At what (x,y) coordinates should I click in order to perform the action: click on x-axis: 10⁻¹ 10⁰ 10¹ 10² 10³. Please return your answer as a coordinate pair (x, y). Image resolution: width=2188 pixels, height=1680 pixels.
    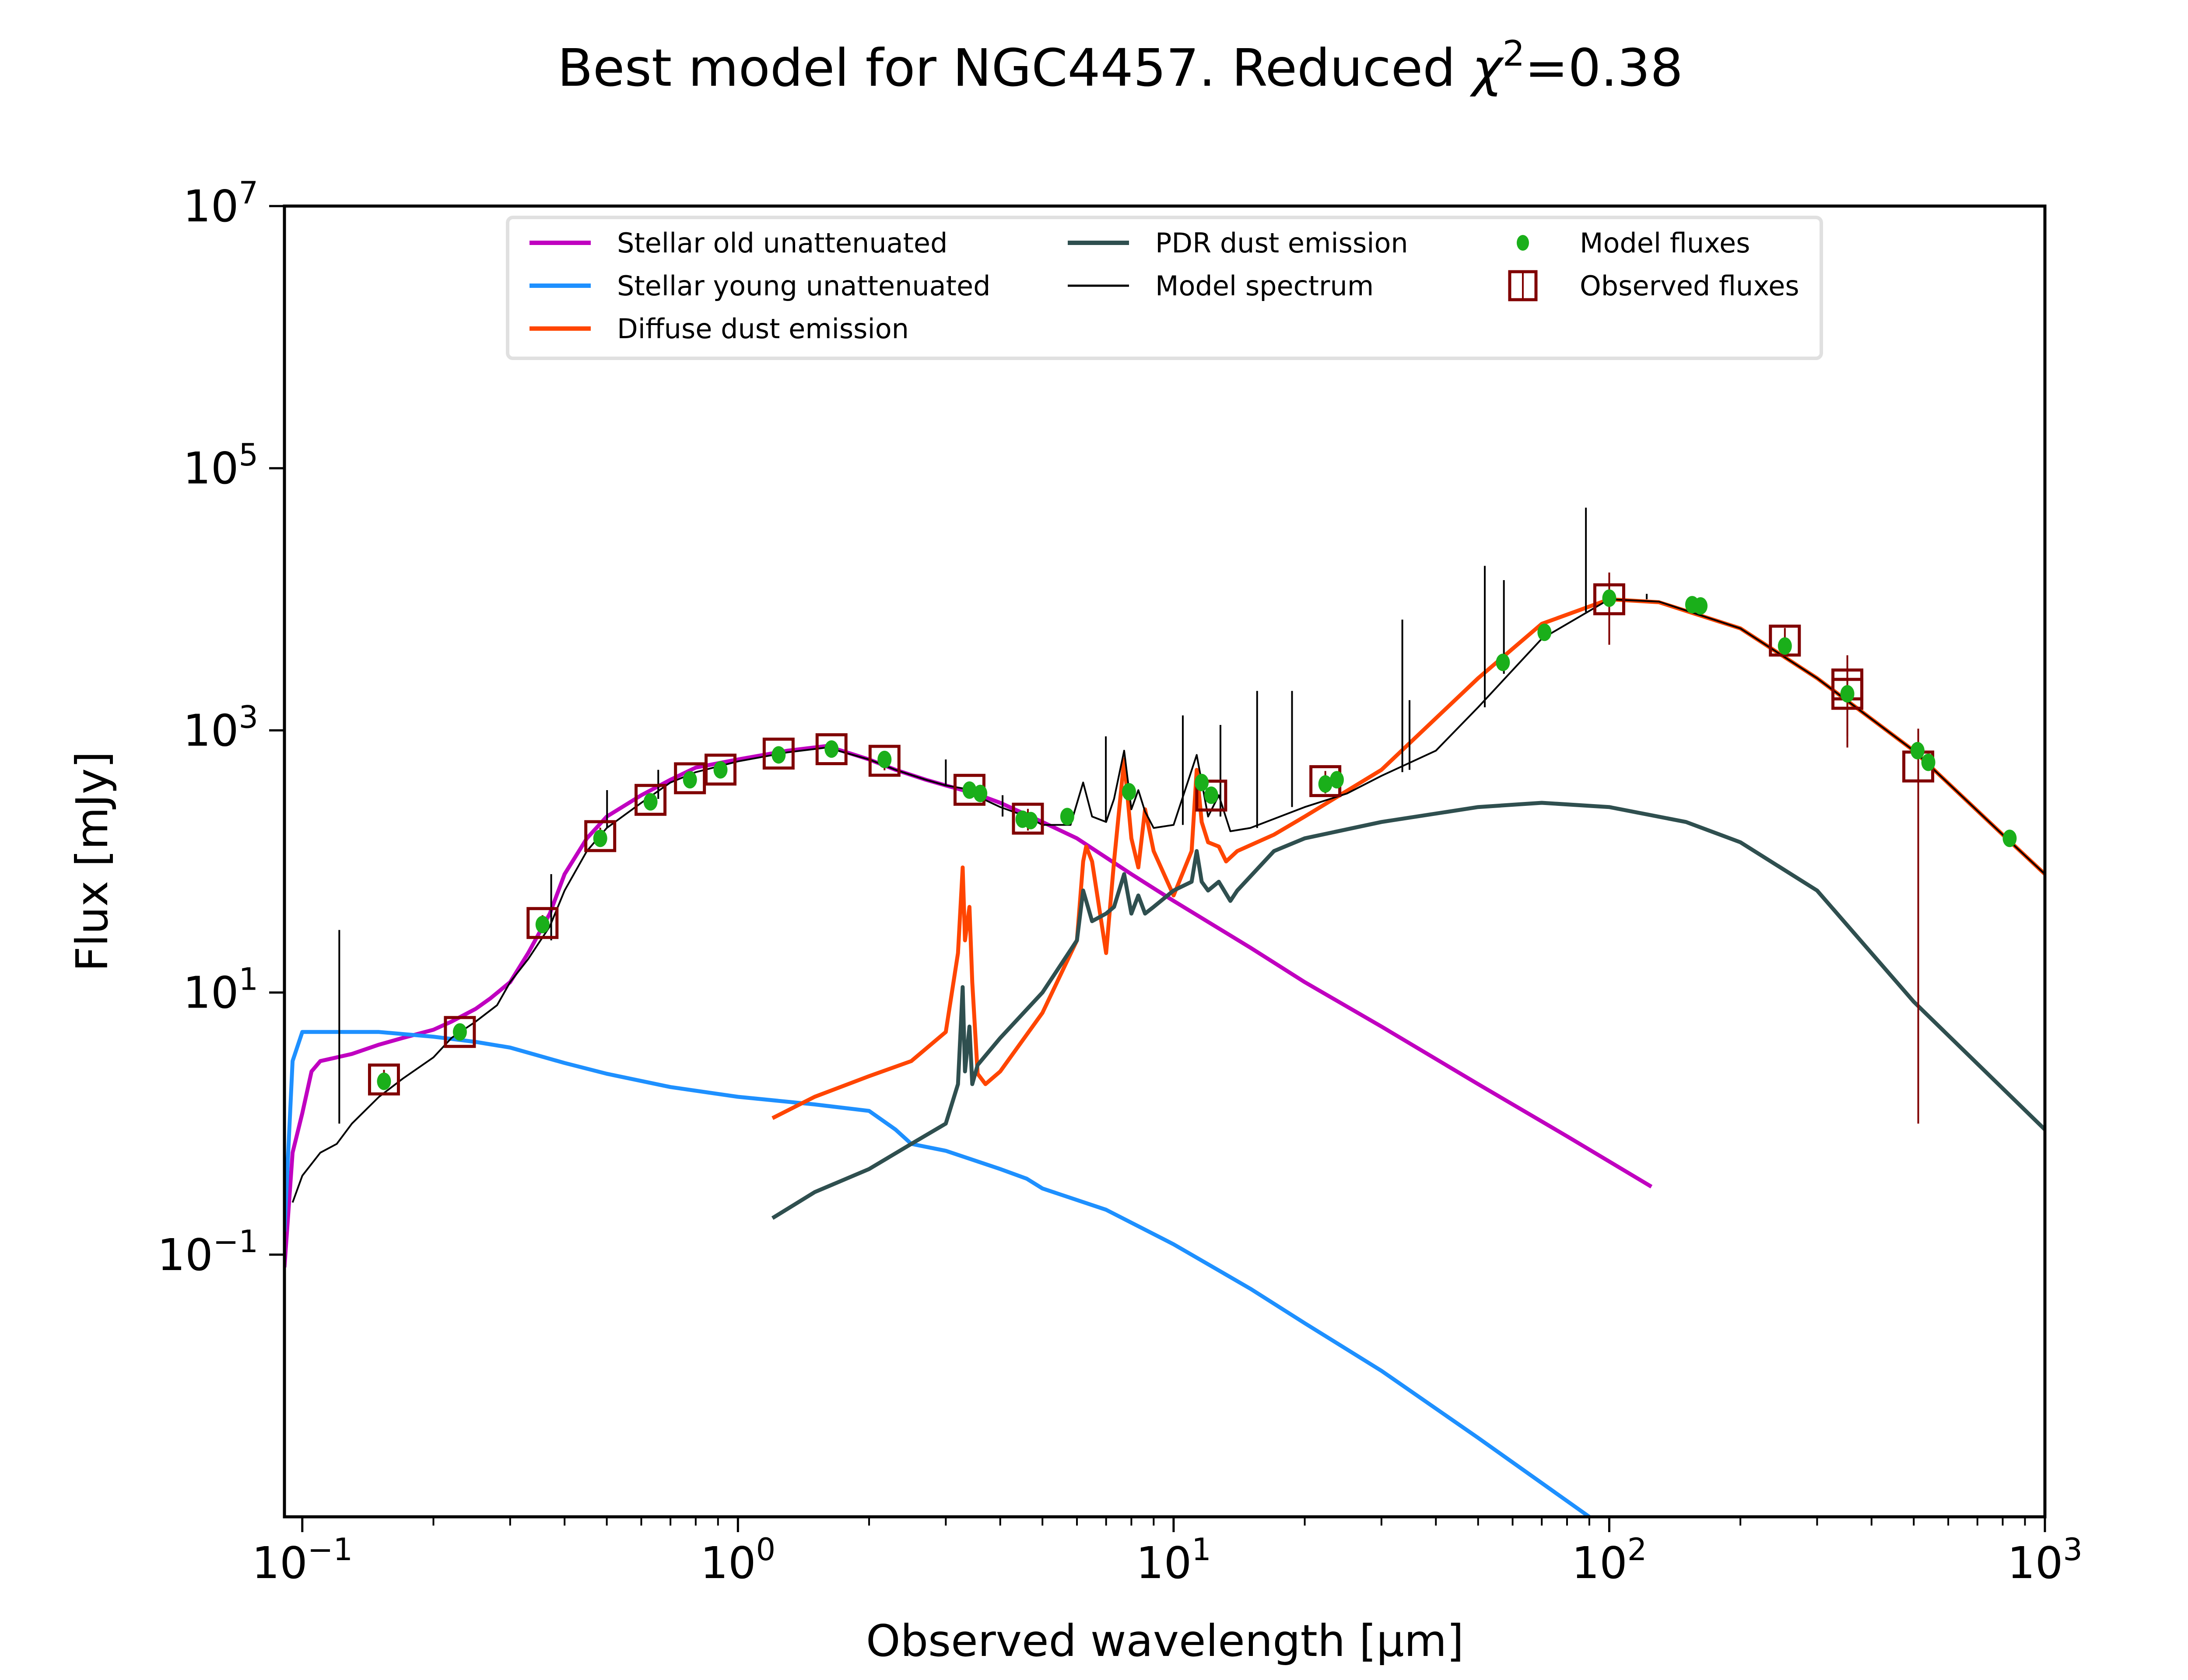
    Looking at the image, I should click on (1167, 1553).